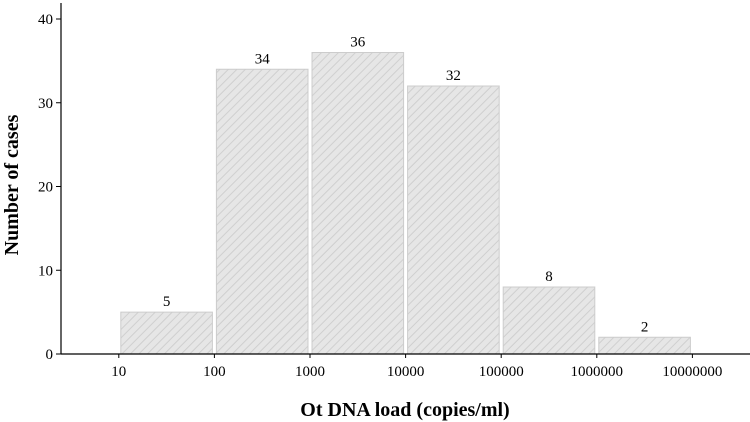 The image size is (750, 422). I want to click on x-tick-label: 10, so click(118, 372).